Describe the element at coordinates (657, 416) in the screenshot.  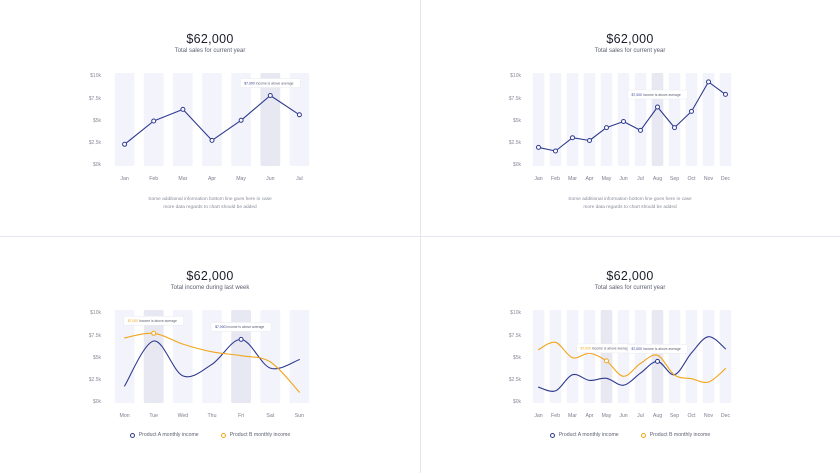
I see `x-tick-label: Aug` at that location.